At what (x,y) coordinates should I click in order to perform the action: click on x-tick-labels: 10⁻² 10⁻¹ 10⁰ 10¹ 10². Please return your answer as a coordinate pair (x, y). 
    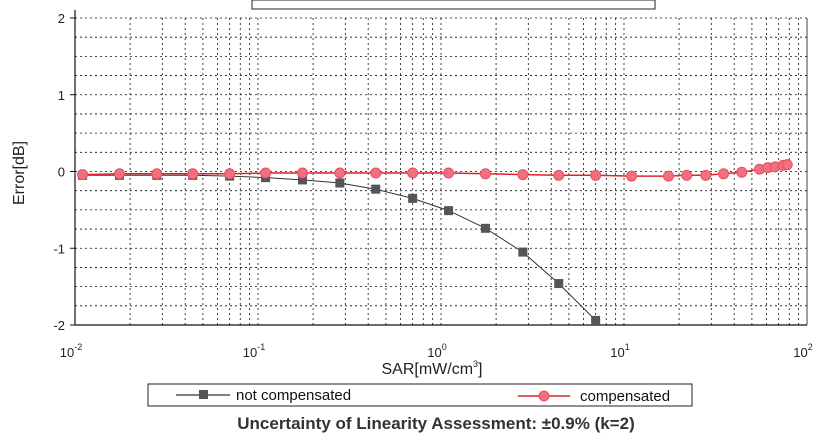
    Looking at the image, I should click on (436, 351).